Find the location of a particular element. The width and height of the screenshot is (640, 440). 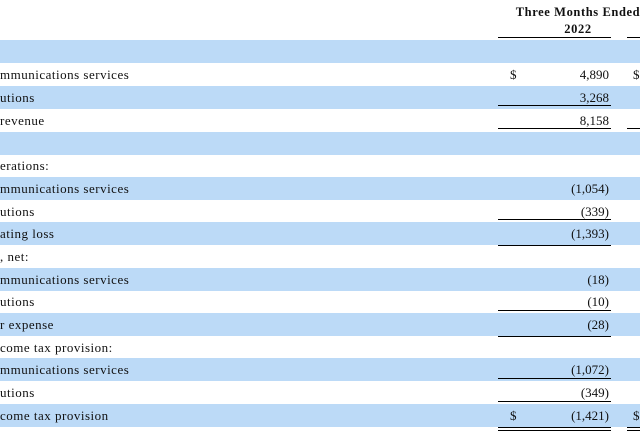

table-row: utions 3,268 is located at coordinates (320, 97).